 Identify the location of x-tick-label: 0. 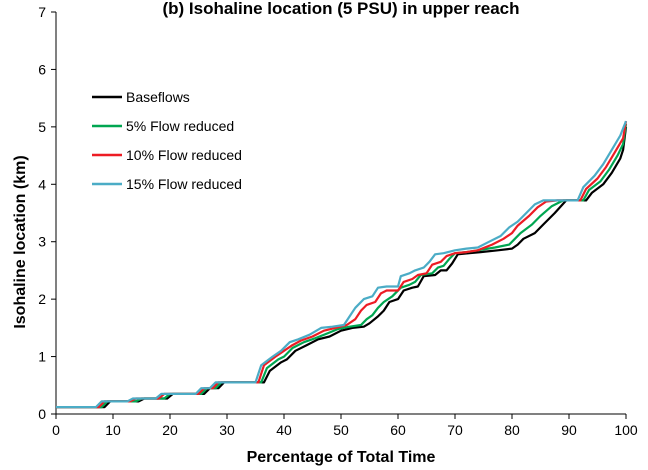
(56, 430).